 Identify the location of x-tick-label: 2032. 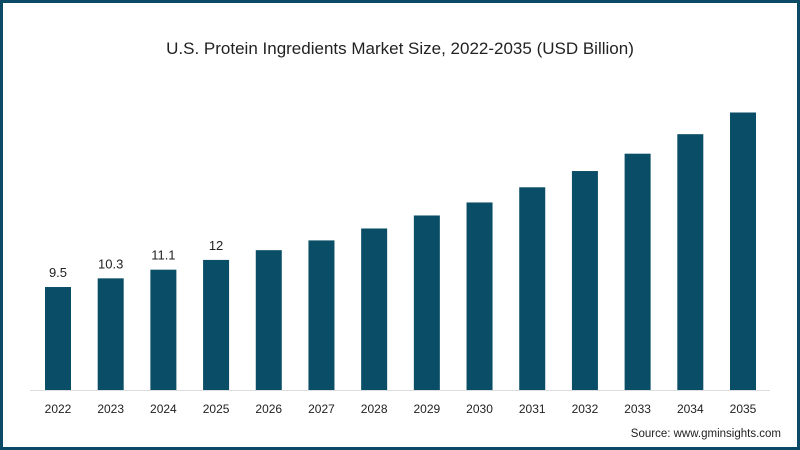
(585, 409).